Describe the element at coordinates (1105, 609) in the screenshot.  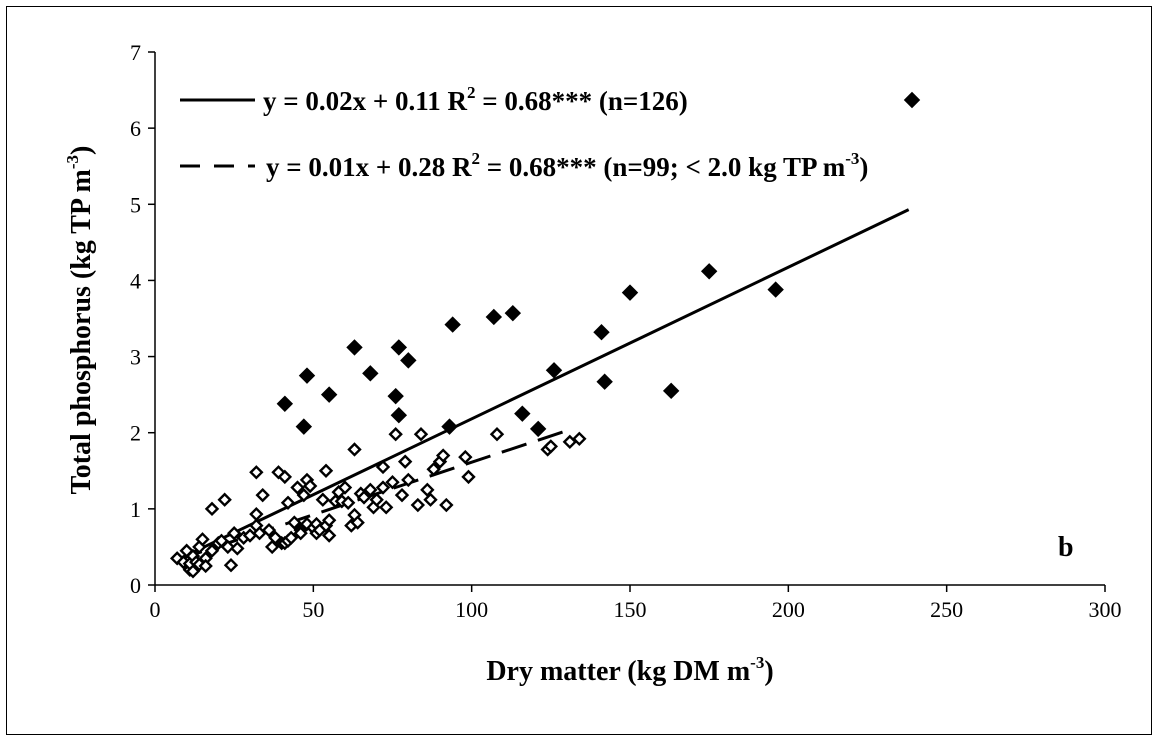
I see `x-tick-label: 300` at that location.